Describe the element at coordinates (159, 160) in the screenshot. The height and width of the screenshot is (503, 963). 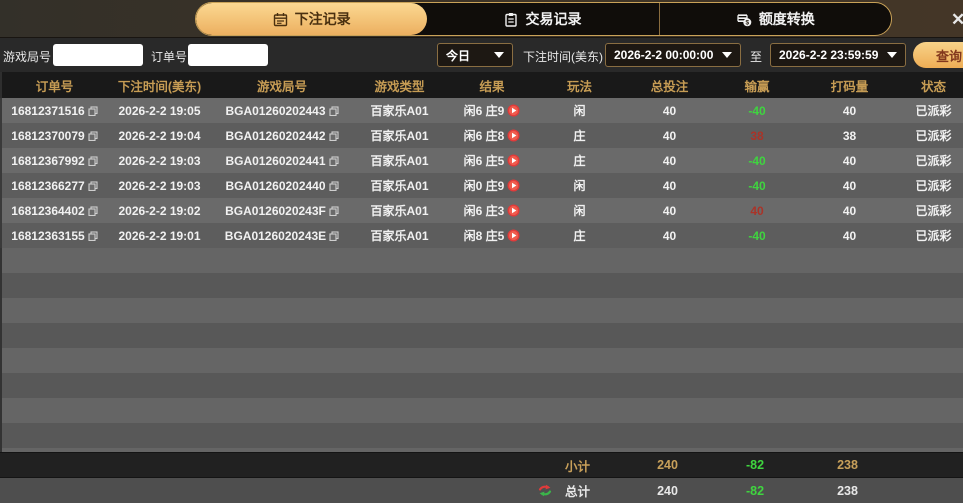
I see `bet-time-cell: 2026-2-2 19:03` at that location.